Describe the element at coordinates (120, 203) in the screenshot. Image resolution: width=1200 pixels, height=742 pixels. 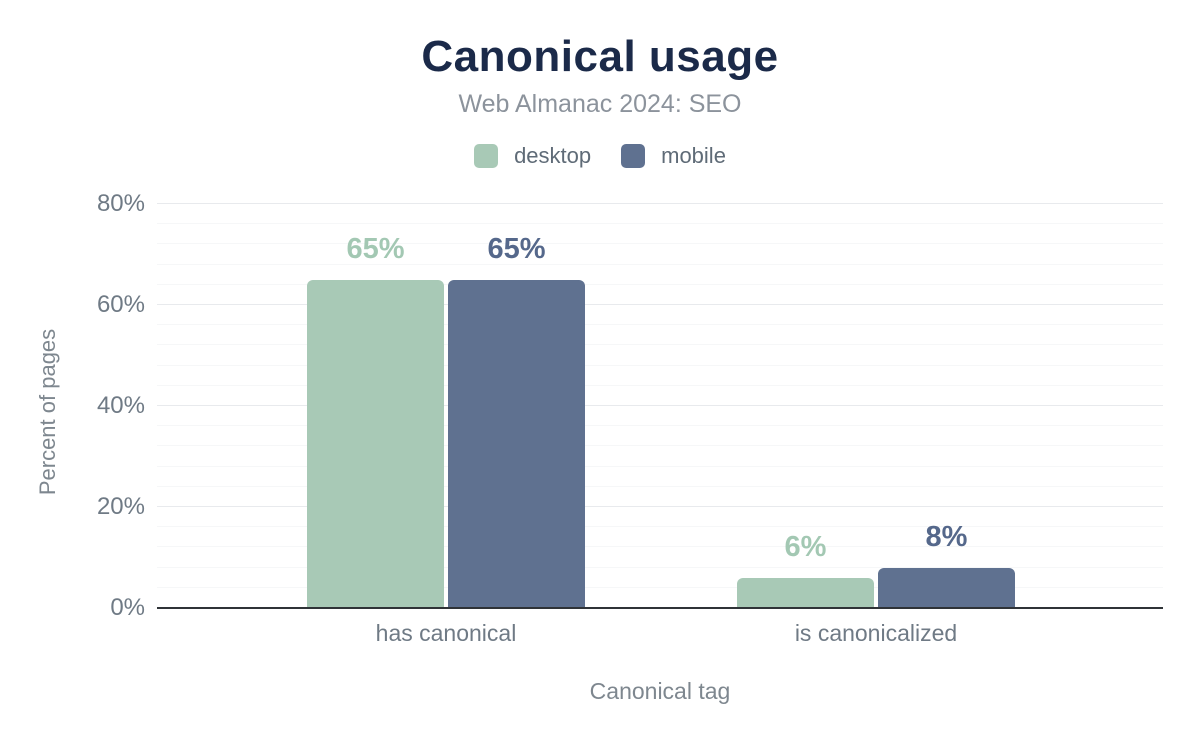
I see `y-tick-label: 80%` at that location.